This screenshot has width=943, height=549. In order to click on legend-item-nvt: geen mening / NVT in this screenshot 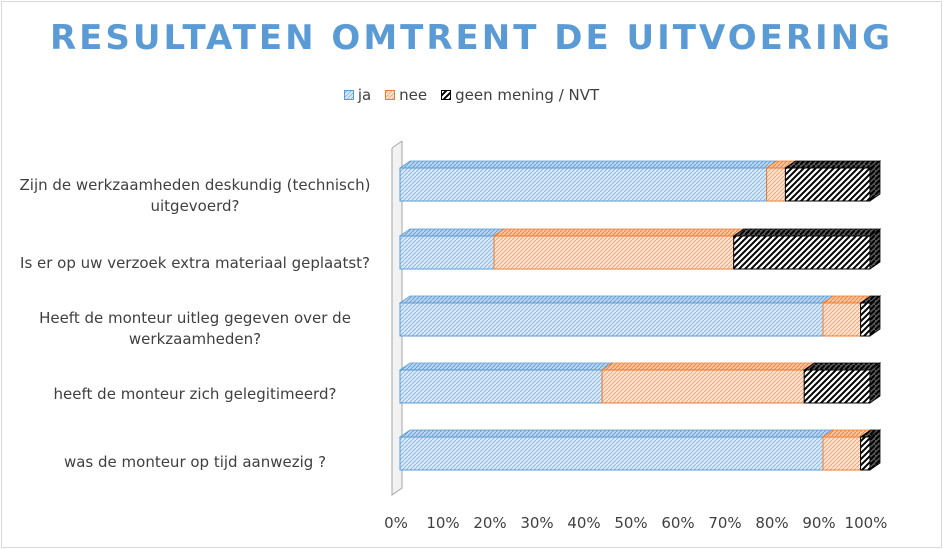, I will do `click(520, 95)`.